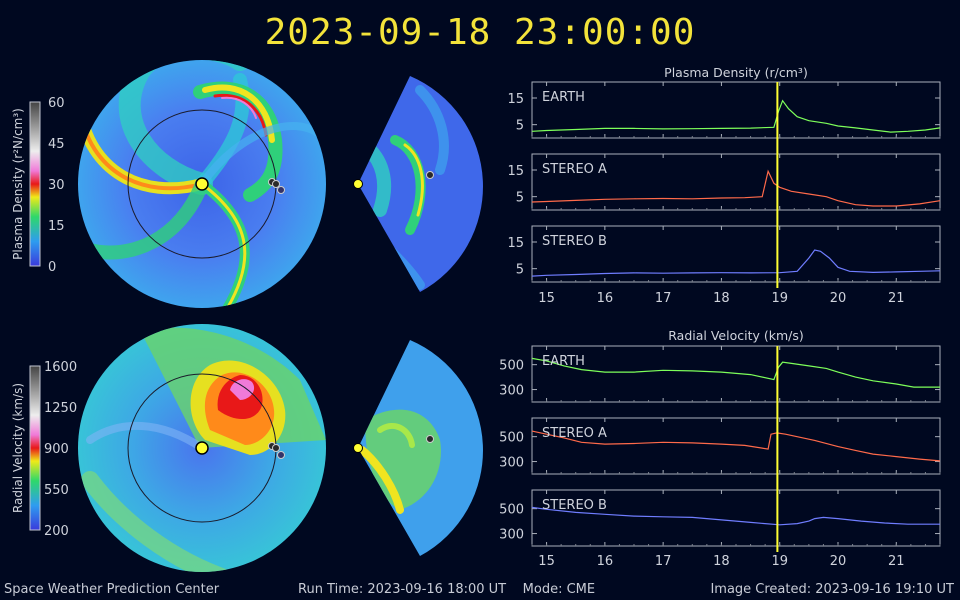 The height and width of the screenshot is (600, 960). What do you see at coordinates (202, 184) in the screenshot?
I see `density-ecliptic-map` at bounding box center [202, 184].